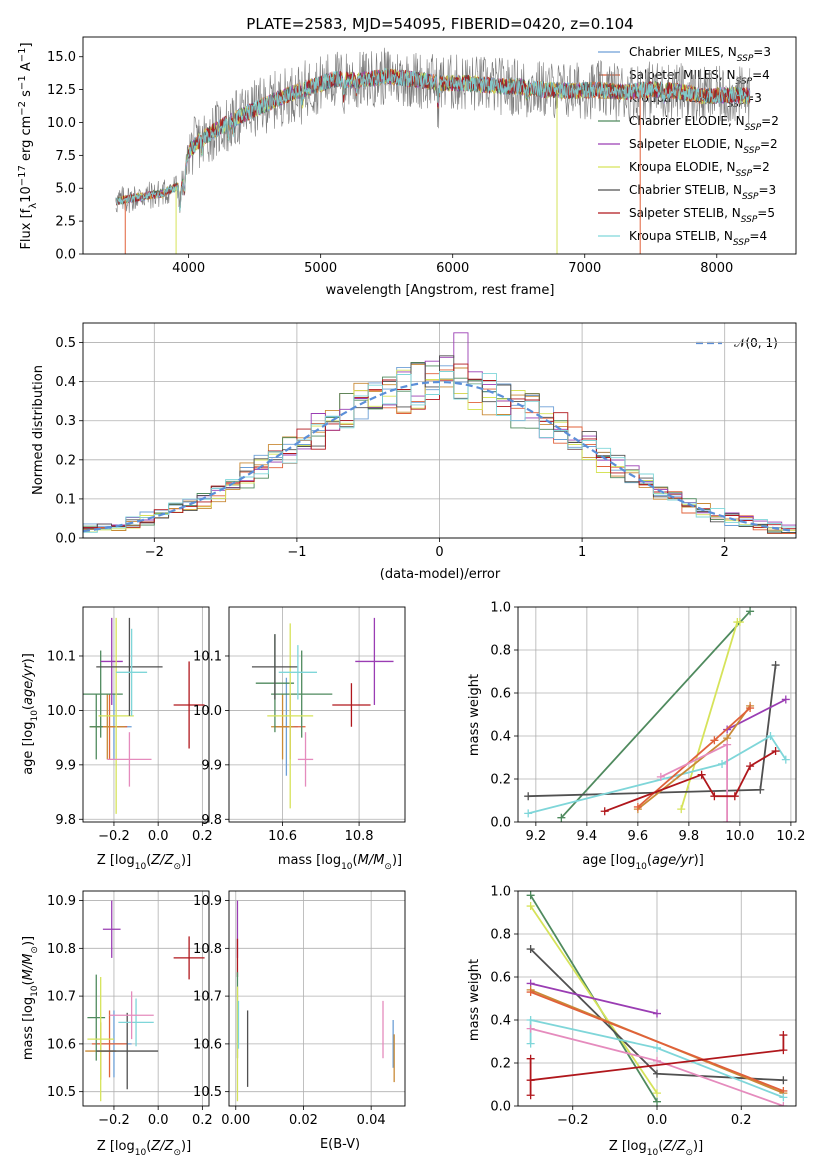  Describe the element at coordinates (689, 836) in the screenshot. I see `x-tick-label: 9.8` at that location.